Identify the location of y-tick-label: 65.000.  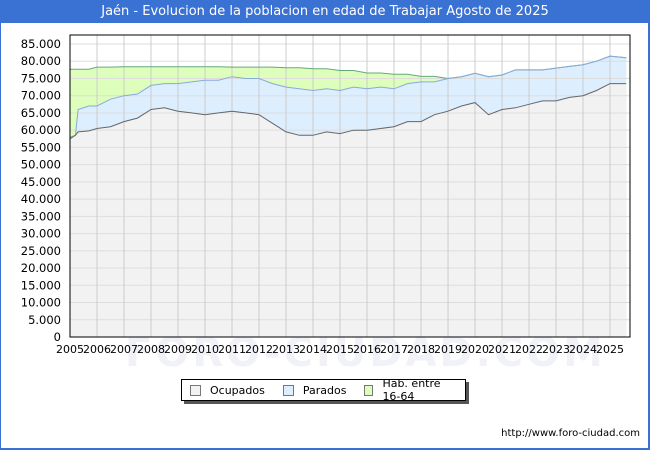
(41, 113).